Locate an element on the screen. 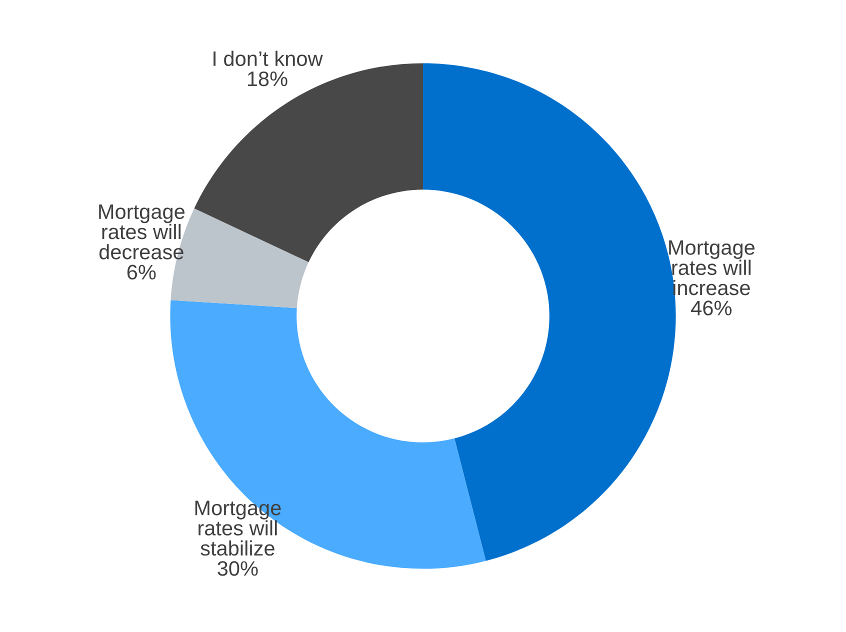 The height and width of the screenshot is (632, 846). slice-label: Mortgage rates will decrease is located at coordinates (141, 232).